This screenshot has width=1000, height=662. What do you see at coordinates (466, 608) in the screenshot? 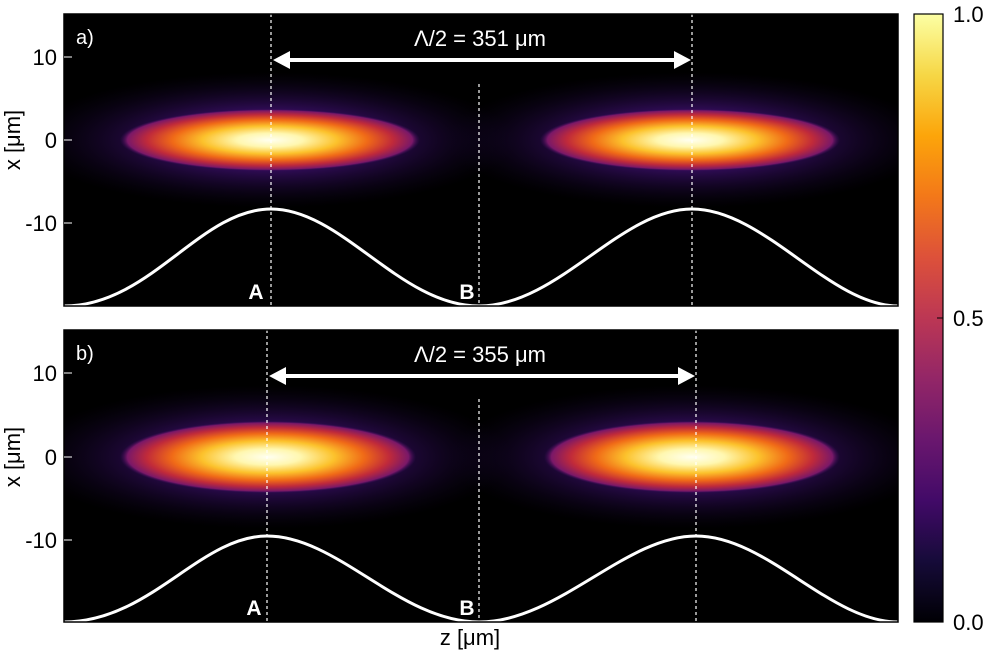
I see `panel-b-point-label-b: B` at bounding box center [466, 608].